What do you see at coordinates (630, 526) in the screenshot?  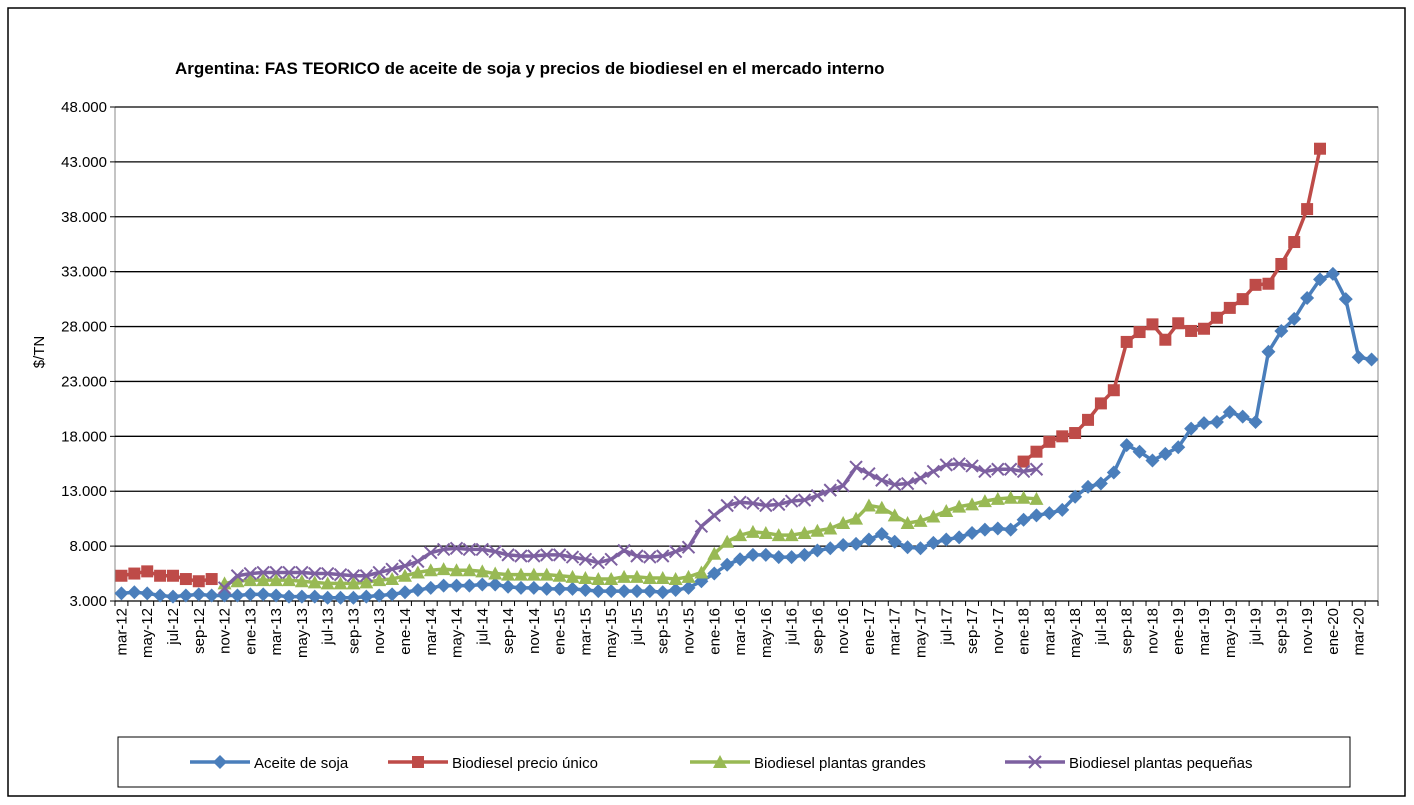 I see `series-line` at bounding box center [630, 526].